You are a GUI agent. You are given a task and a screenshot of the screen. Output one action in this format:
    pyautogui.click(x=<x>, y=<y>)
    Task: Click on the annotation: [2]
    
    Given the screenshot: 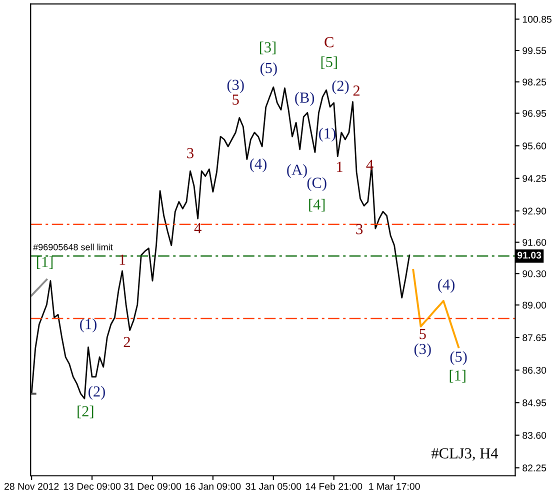 What is the action you would take?
    pyautogui.click(x=86, y=412)
    